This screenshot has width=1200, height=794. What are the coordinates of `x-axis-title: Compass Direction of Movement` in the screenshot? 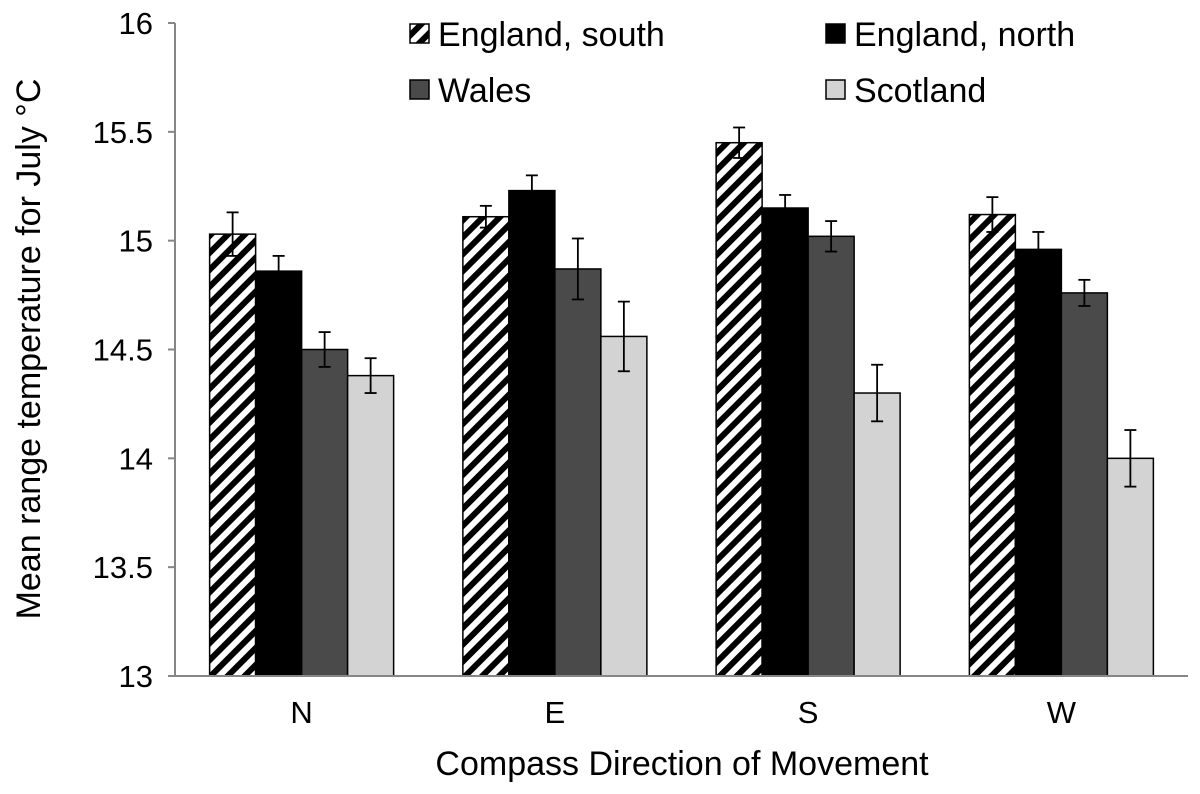 It's located at (682, 764).